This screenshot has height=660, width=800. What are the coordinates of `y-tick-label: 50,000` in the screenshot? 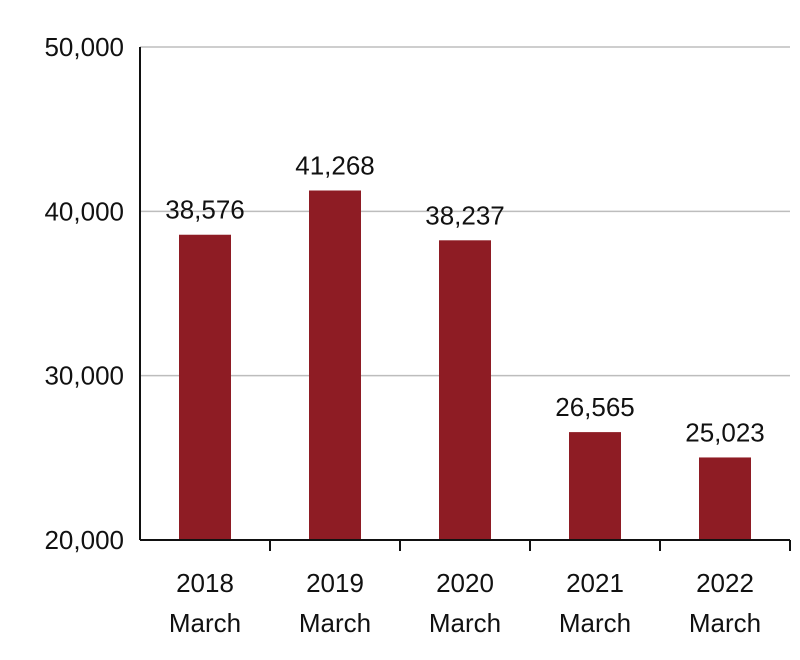 It's located at (84, 47).